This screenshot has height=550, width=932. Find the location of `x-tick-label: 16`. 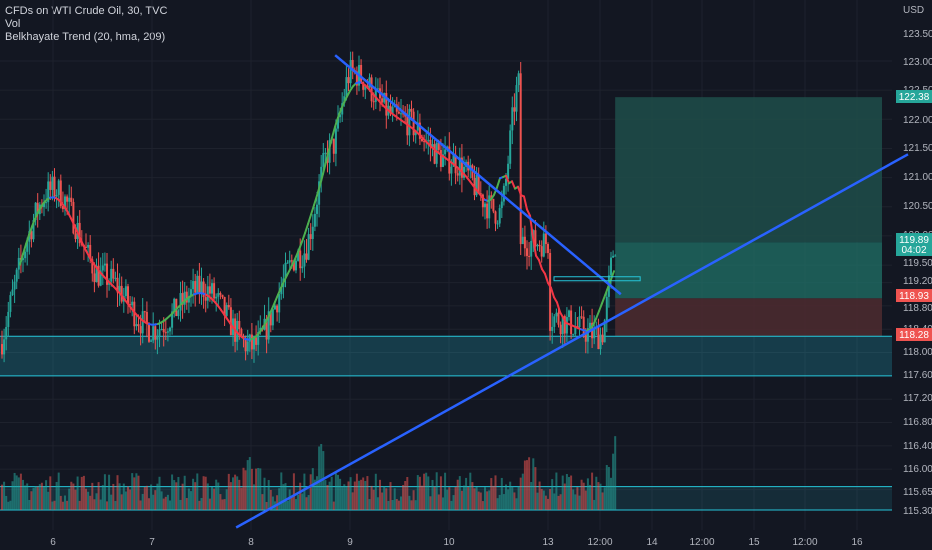

x-tick-label: 16 is located at coordinates (857, 542).